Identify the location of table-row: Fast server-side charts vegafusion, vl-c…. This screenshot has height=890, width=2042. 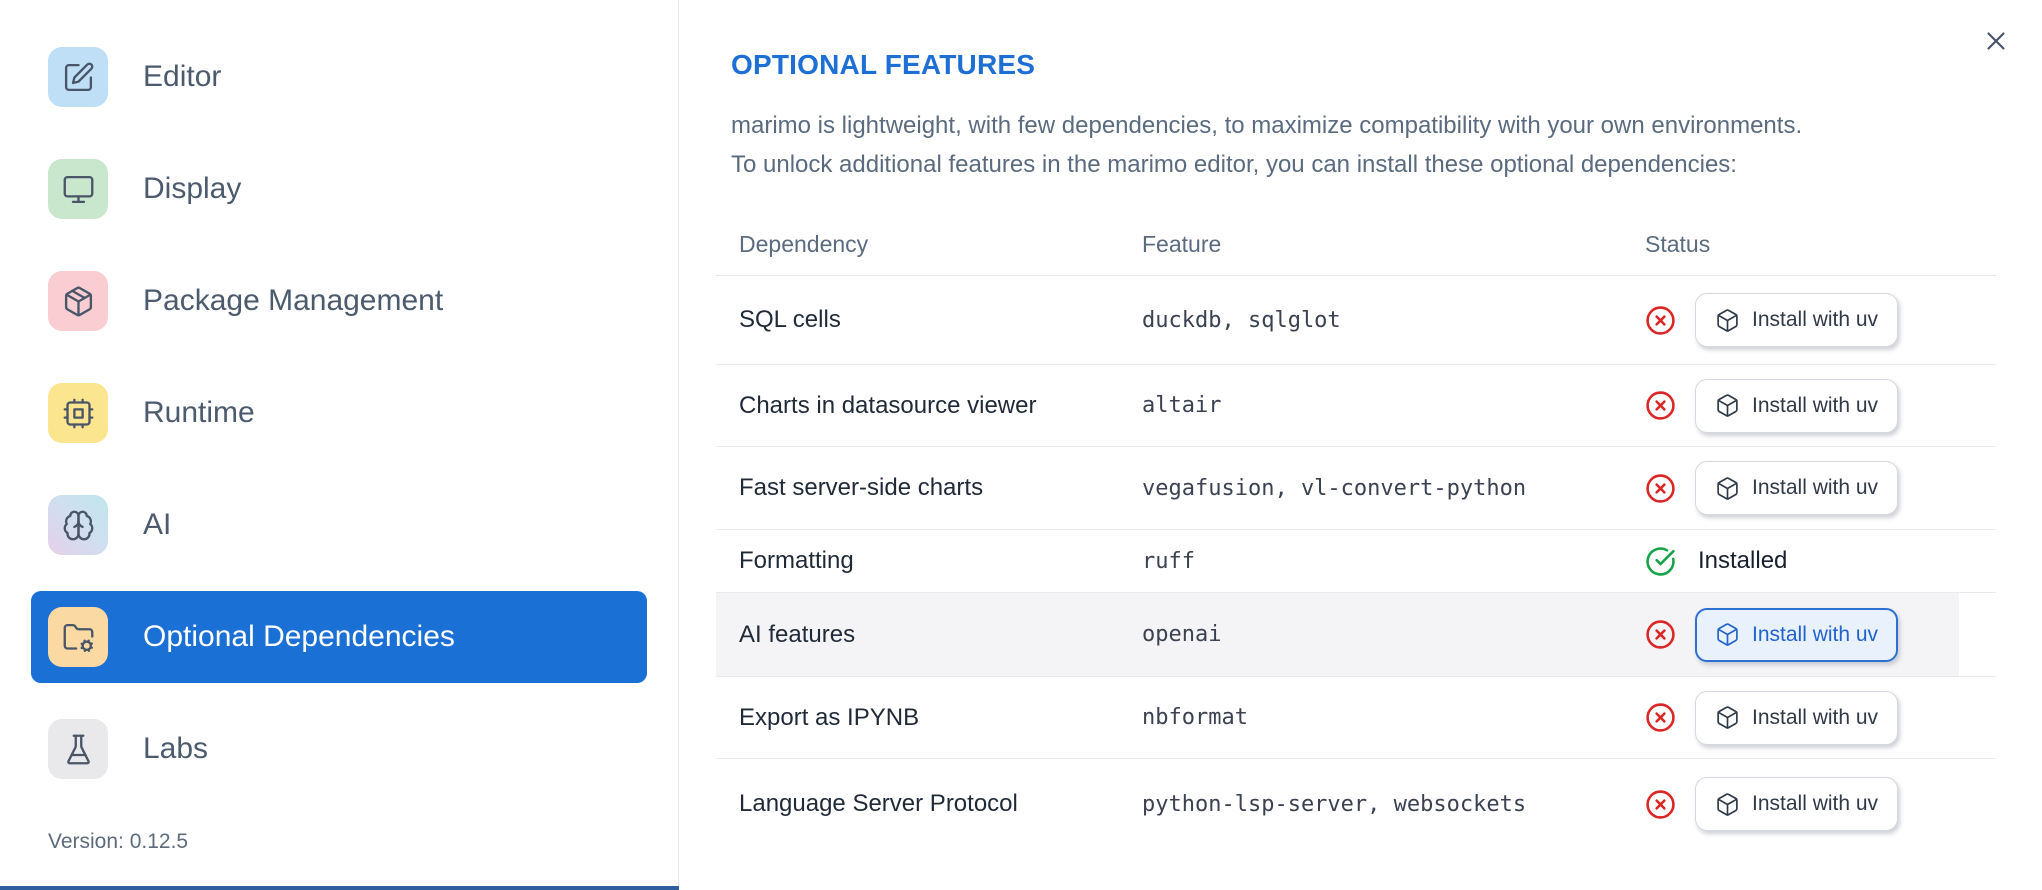
(1356, 488).